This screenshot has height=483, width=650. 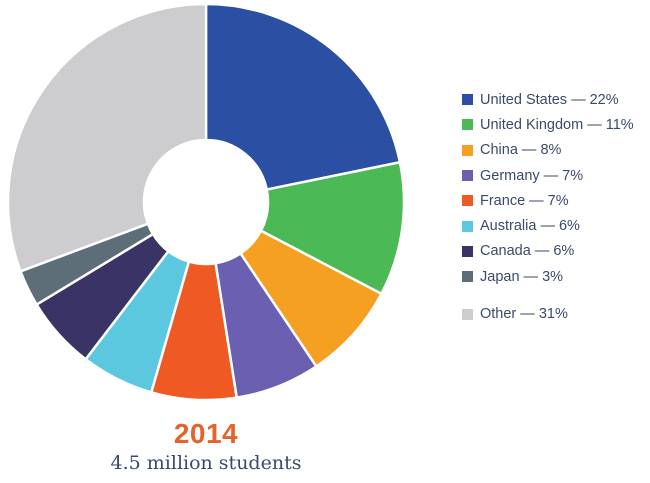 I want to click on legend-item-united-kingdom: United Kingdom — 11%, so click(x=548, y=124).